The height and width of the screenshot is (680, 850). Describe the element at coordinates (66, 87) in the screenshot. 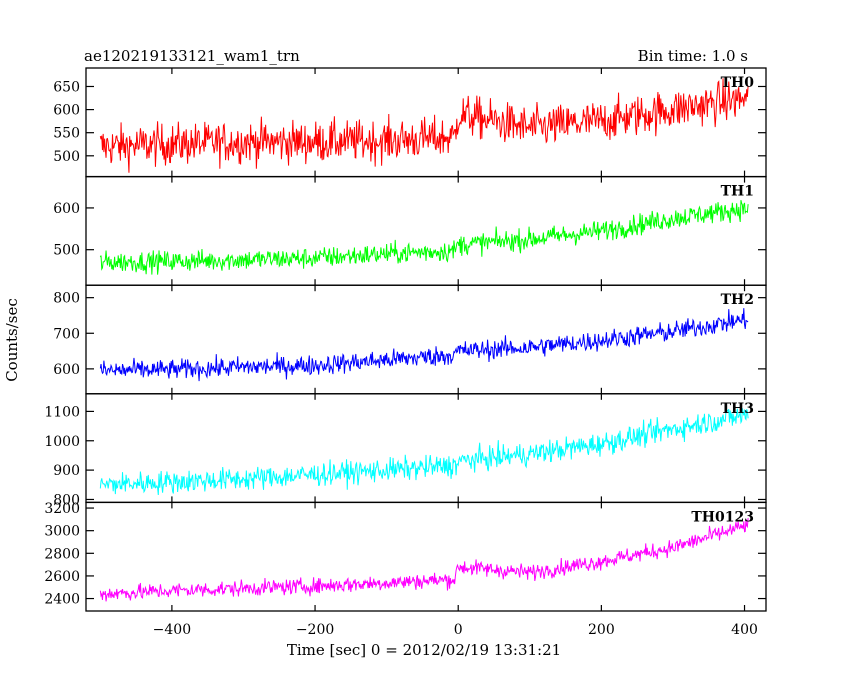

I see `y-tick-label: 650` at that location.